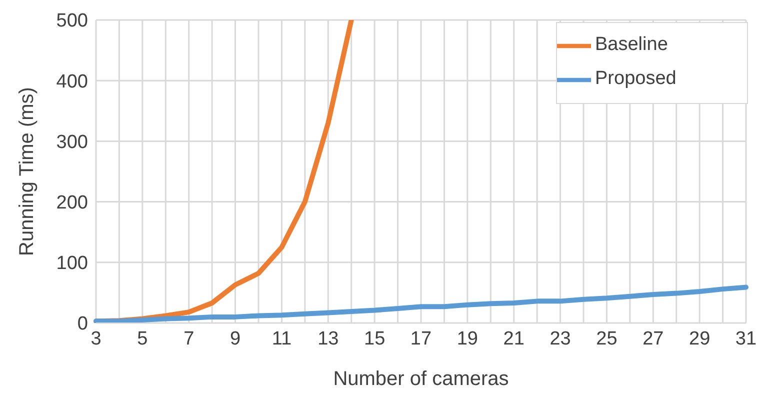  I want to click on y-tick-label: 0, so click(82, 324).